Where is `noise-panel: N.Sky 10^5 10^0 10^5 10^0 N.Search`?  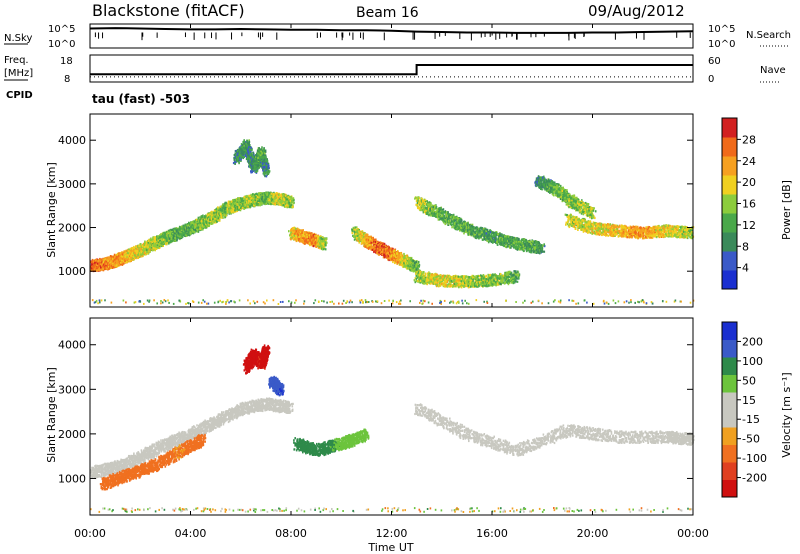 noise-panel: N.Sky 10^5 10^0 10^5 10^0 N.Search is located at coordinates (397, 36).